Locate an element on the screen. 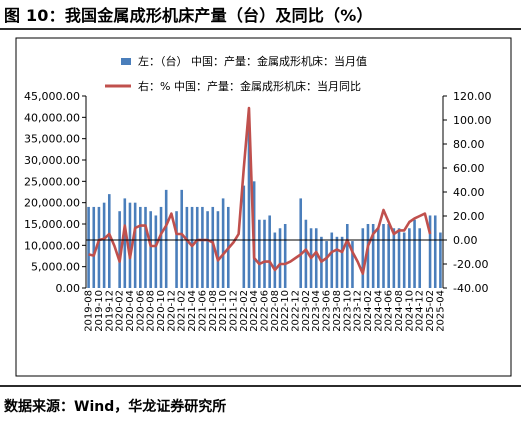  left-tick-label: 25,000.00 is located at coordinates (52, 181).